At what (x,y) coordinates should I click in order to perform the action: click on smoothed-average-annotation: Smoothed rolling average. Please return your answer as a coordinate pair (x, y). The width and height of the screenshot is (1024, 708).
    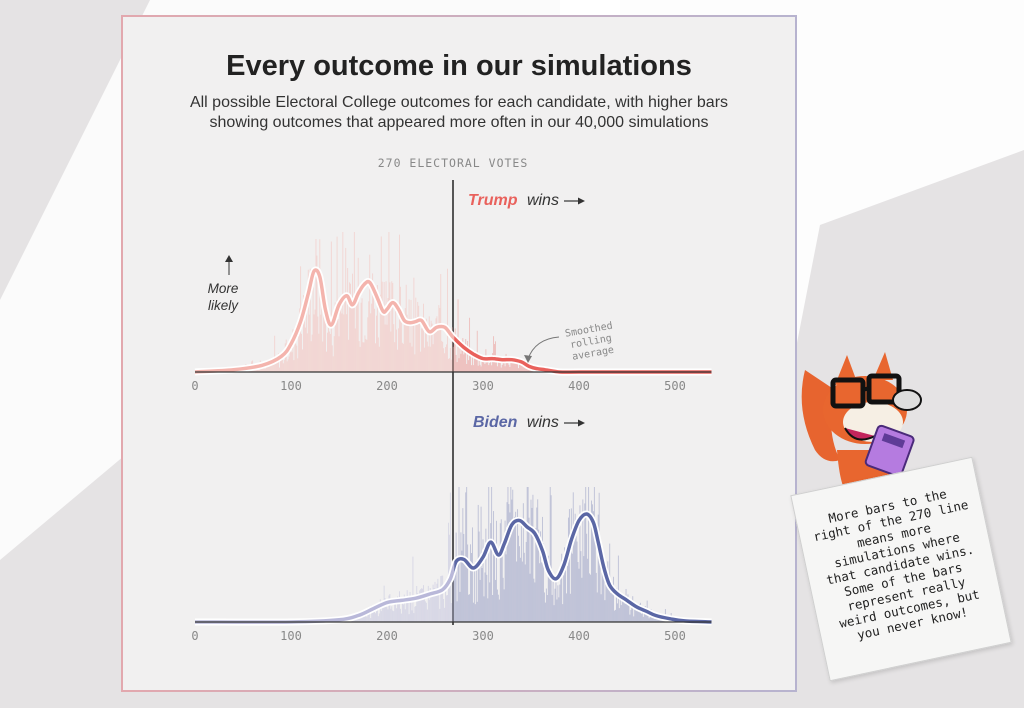
    Looking at the image, I should click on (589, 342).